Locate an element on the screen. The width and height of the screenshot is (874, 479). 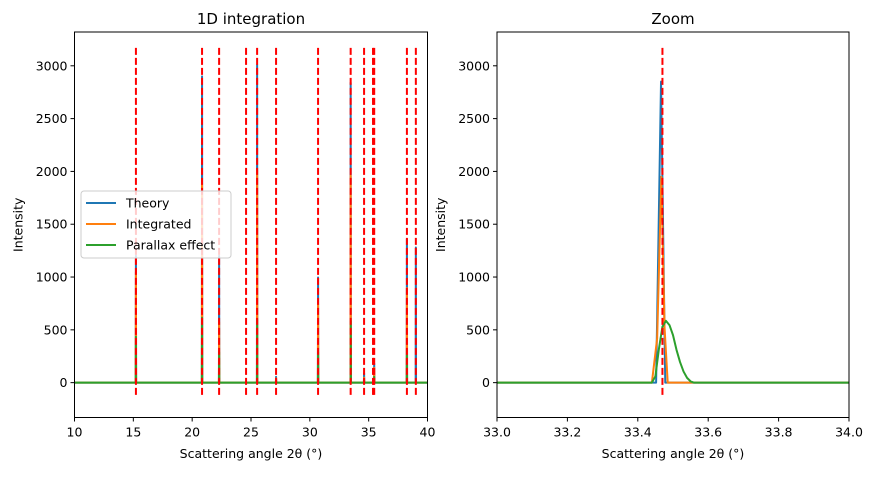
x-tick-label: 10 is located at coordinates (75, 432).